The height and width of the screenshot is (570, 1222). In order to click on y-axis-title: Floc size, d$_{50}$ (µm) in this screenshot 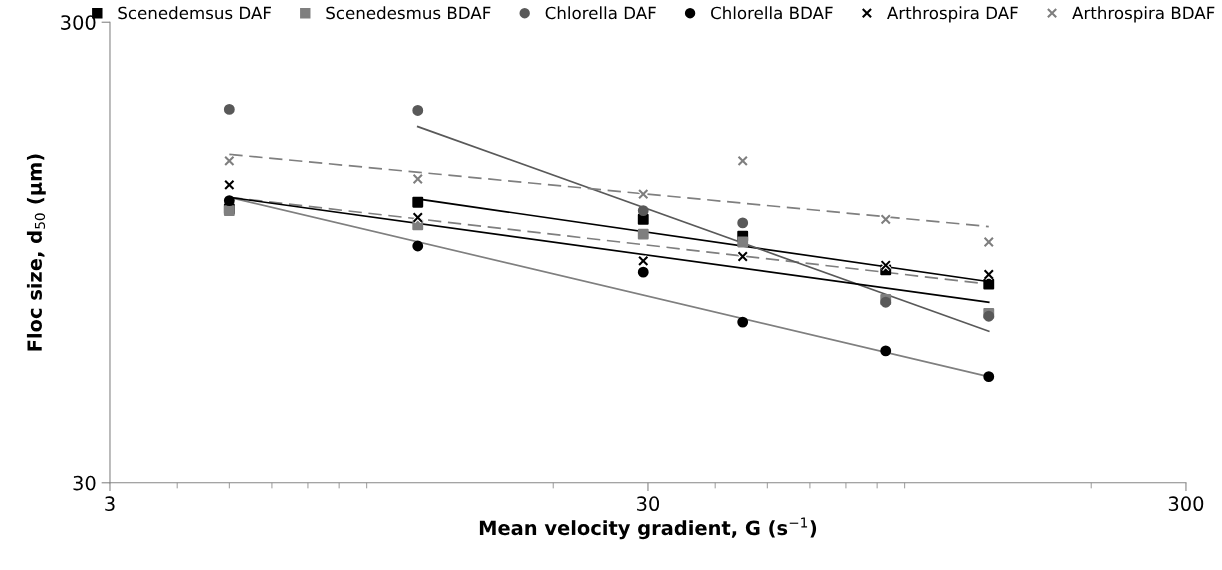, I will do `click(36, 252)`.